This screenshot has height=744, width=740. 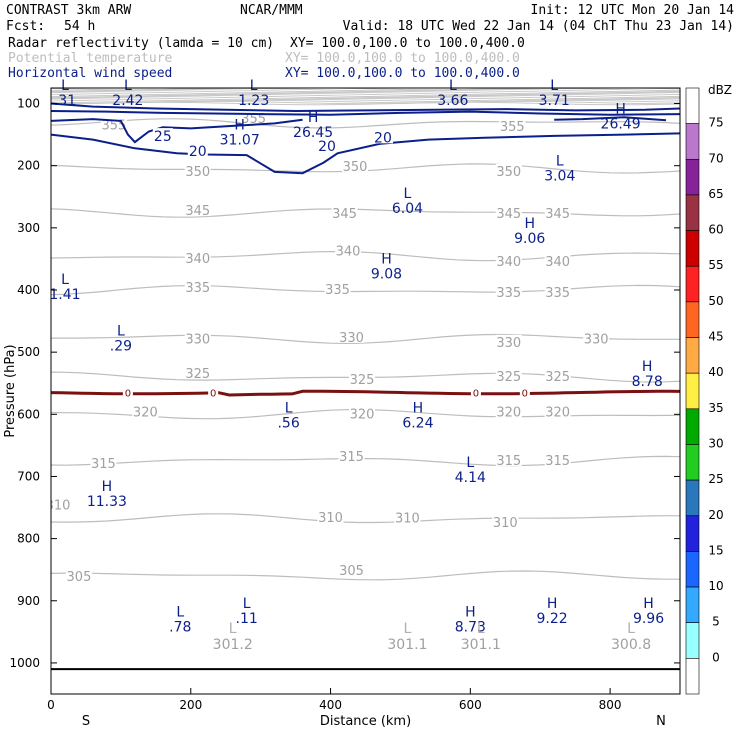 What do you see at coordinates (10, 390) in the screenshot?
I see `y-axis-title: Pressure (hPa)` at bounding box center [10, 390].